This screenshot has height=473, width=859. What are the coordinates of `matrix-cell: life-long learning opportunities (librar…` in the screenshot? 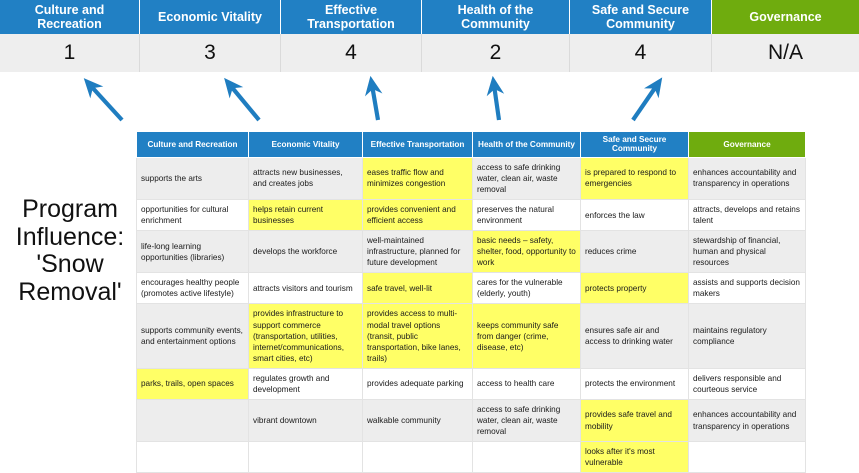 It's located at (192, 252).